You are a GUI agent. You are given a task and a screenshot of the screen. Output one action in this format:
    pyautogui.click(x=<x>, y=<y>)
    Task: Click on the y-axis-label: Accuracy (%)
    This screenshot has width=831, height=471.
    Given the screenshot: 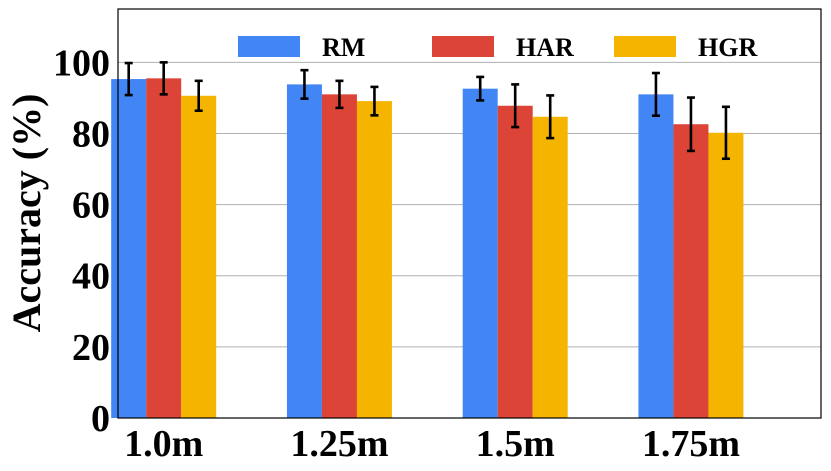 What is the action you would take?
    pyautogui.click(x=26, y=213)
    